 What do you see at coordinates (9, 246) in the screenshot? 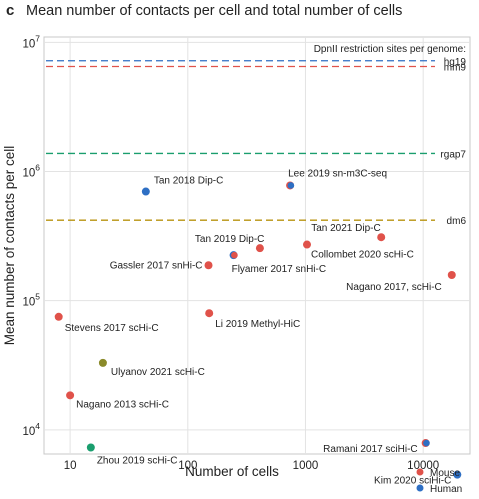
I see `y-axis-label: Mean number of contacts per cell` at bounding box center [9, 246].